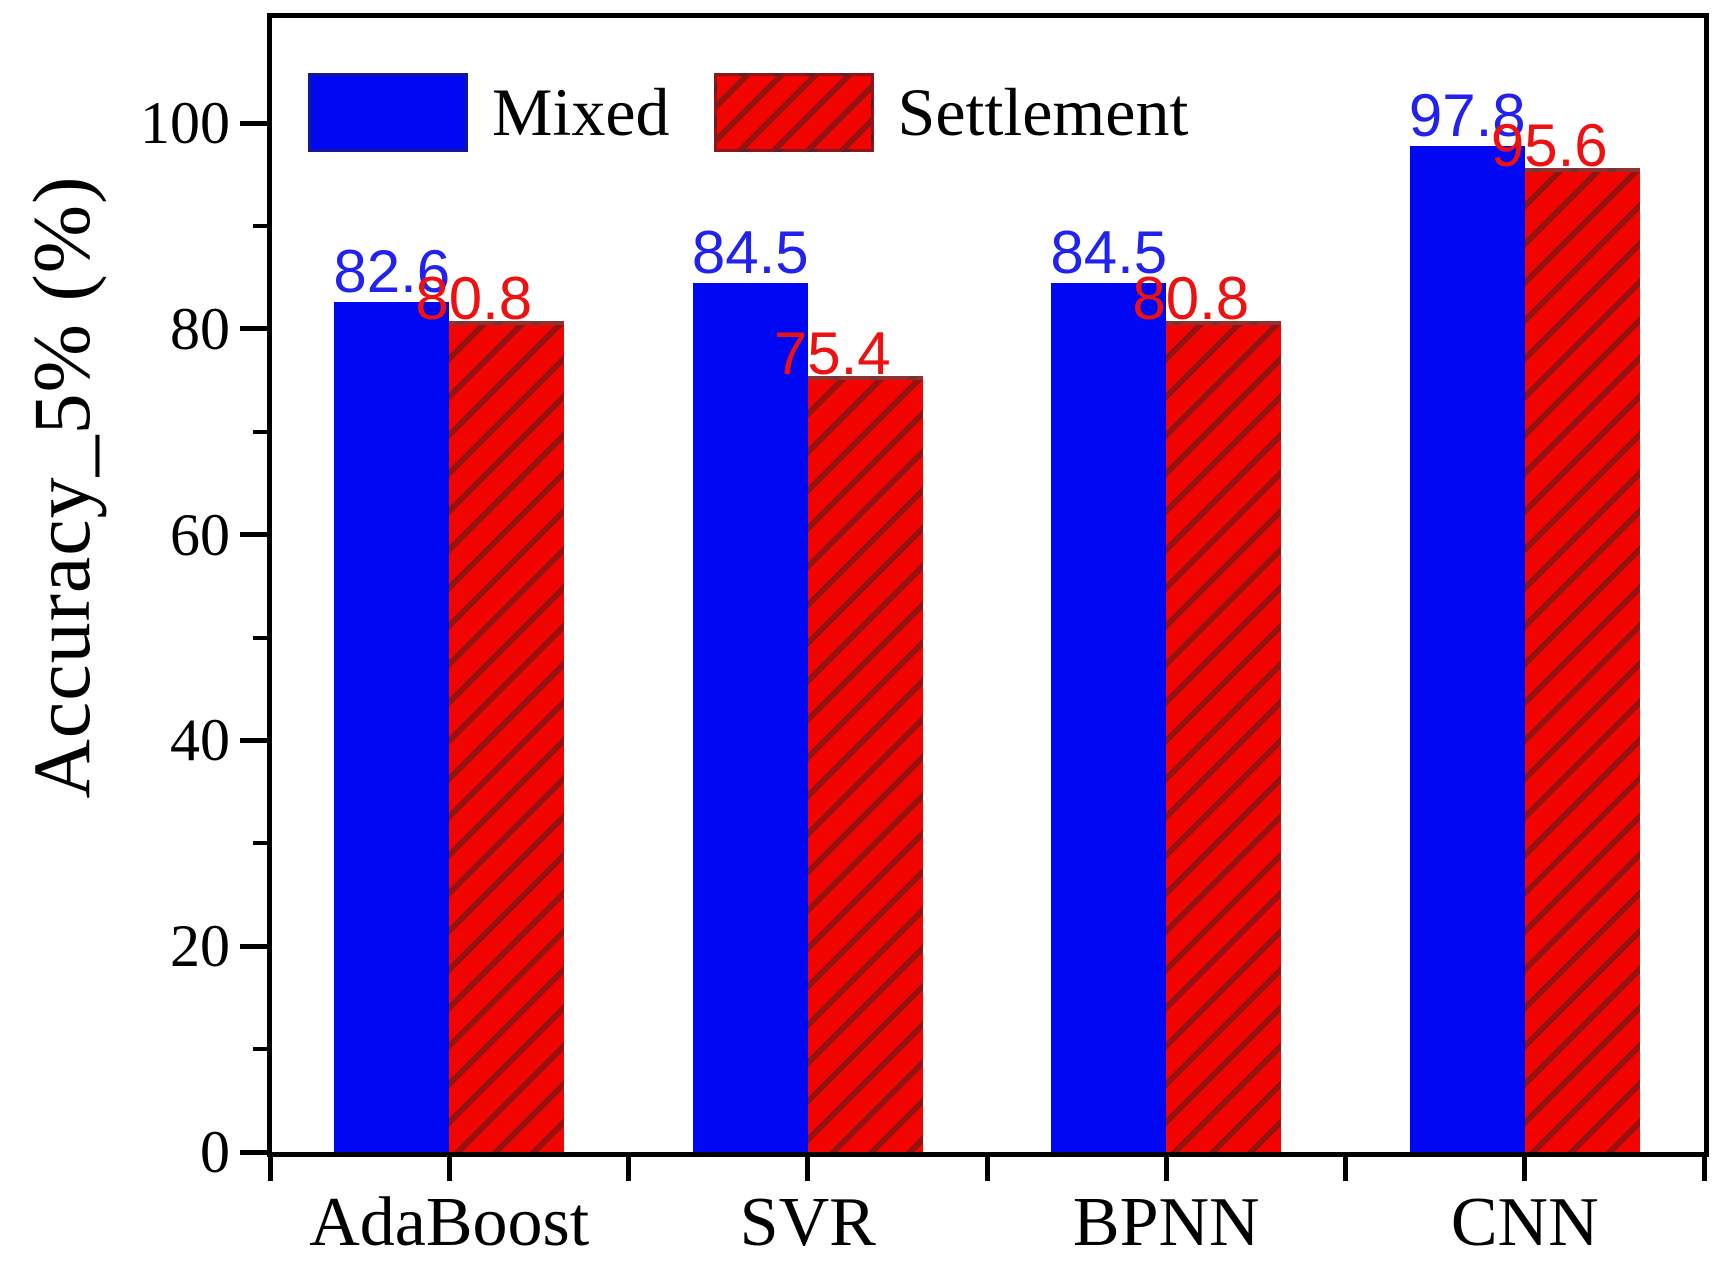  I want to click on value-label-settlement-cnn: 95.6, so click(1549, 146).